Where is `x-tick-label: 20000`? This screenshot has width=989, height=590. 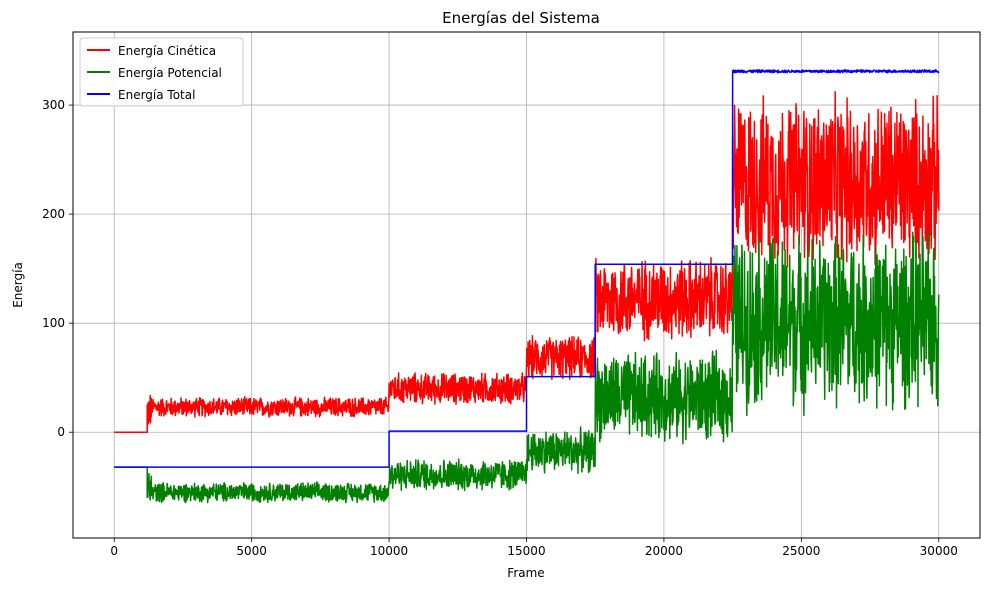 x-tick-label: 20000 is located at coordinates (664, 551).